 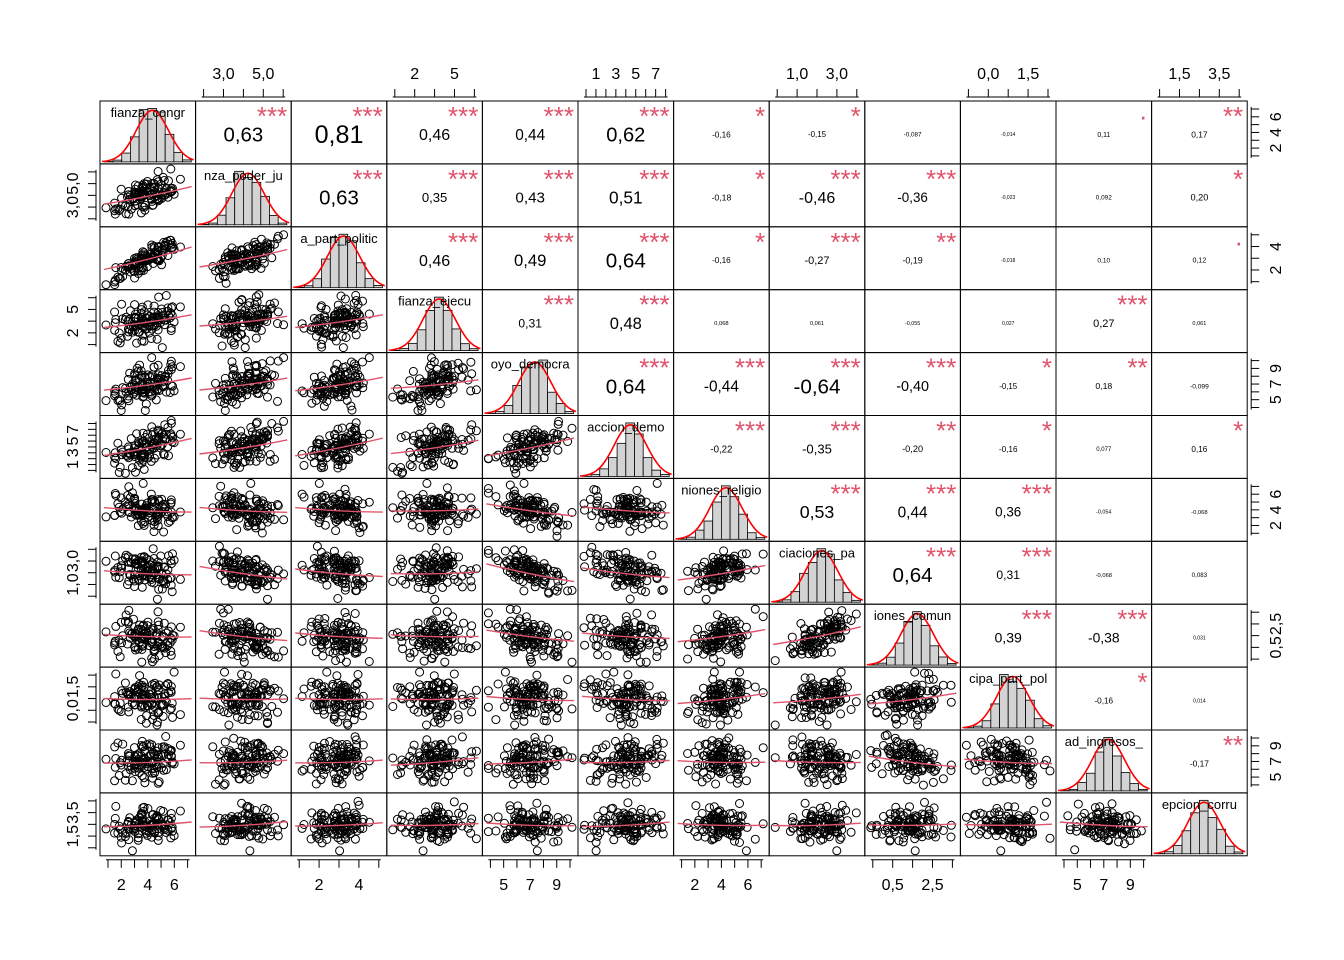 I want to click on correlation-value: 0,18, so click(x=1103, y=386).